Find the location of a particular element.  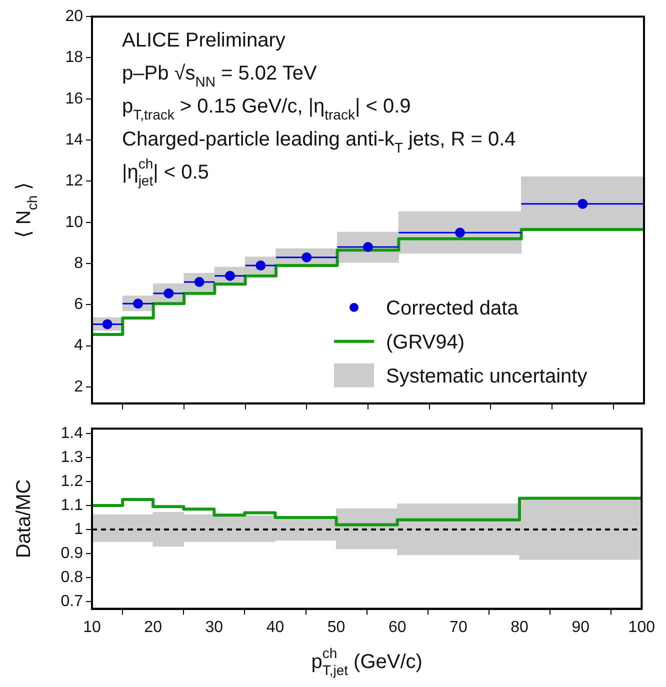

x-tick-label: 30 is located at coordinates (214, 627).